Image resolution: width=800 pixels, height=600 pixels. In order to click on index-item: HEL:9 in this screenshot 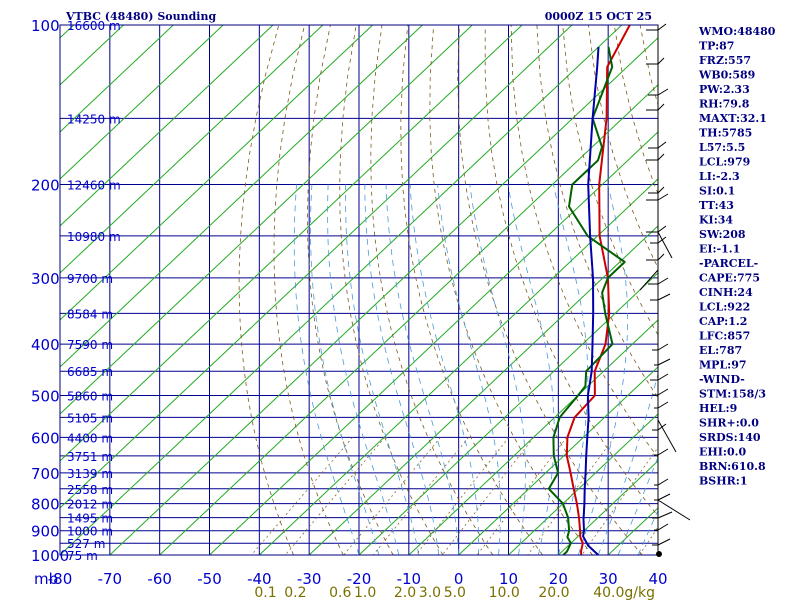, I will do `click(718, 408)`.